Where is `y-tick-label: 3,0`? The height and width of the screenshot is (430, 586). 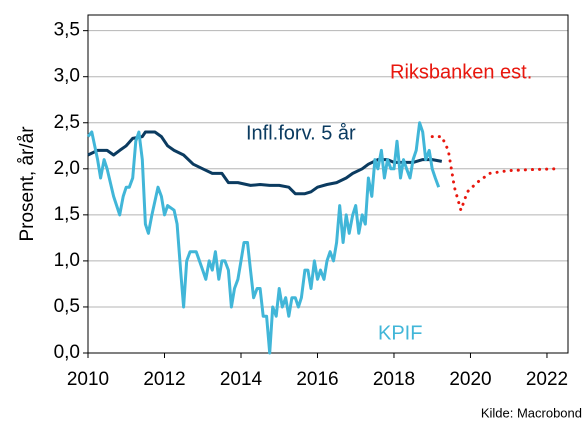 y-tick-label: 3,0 is located at coordinates (67, 76).